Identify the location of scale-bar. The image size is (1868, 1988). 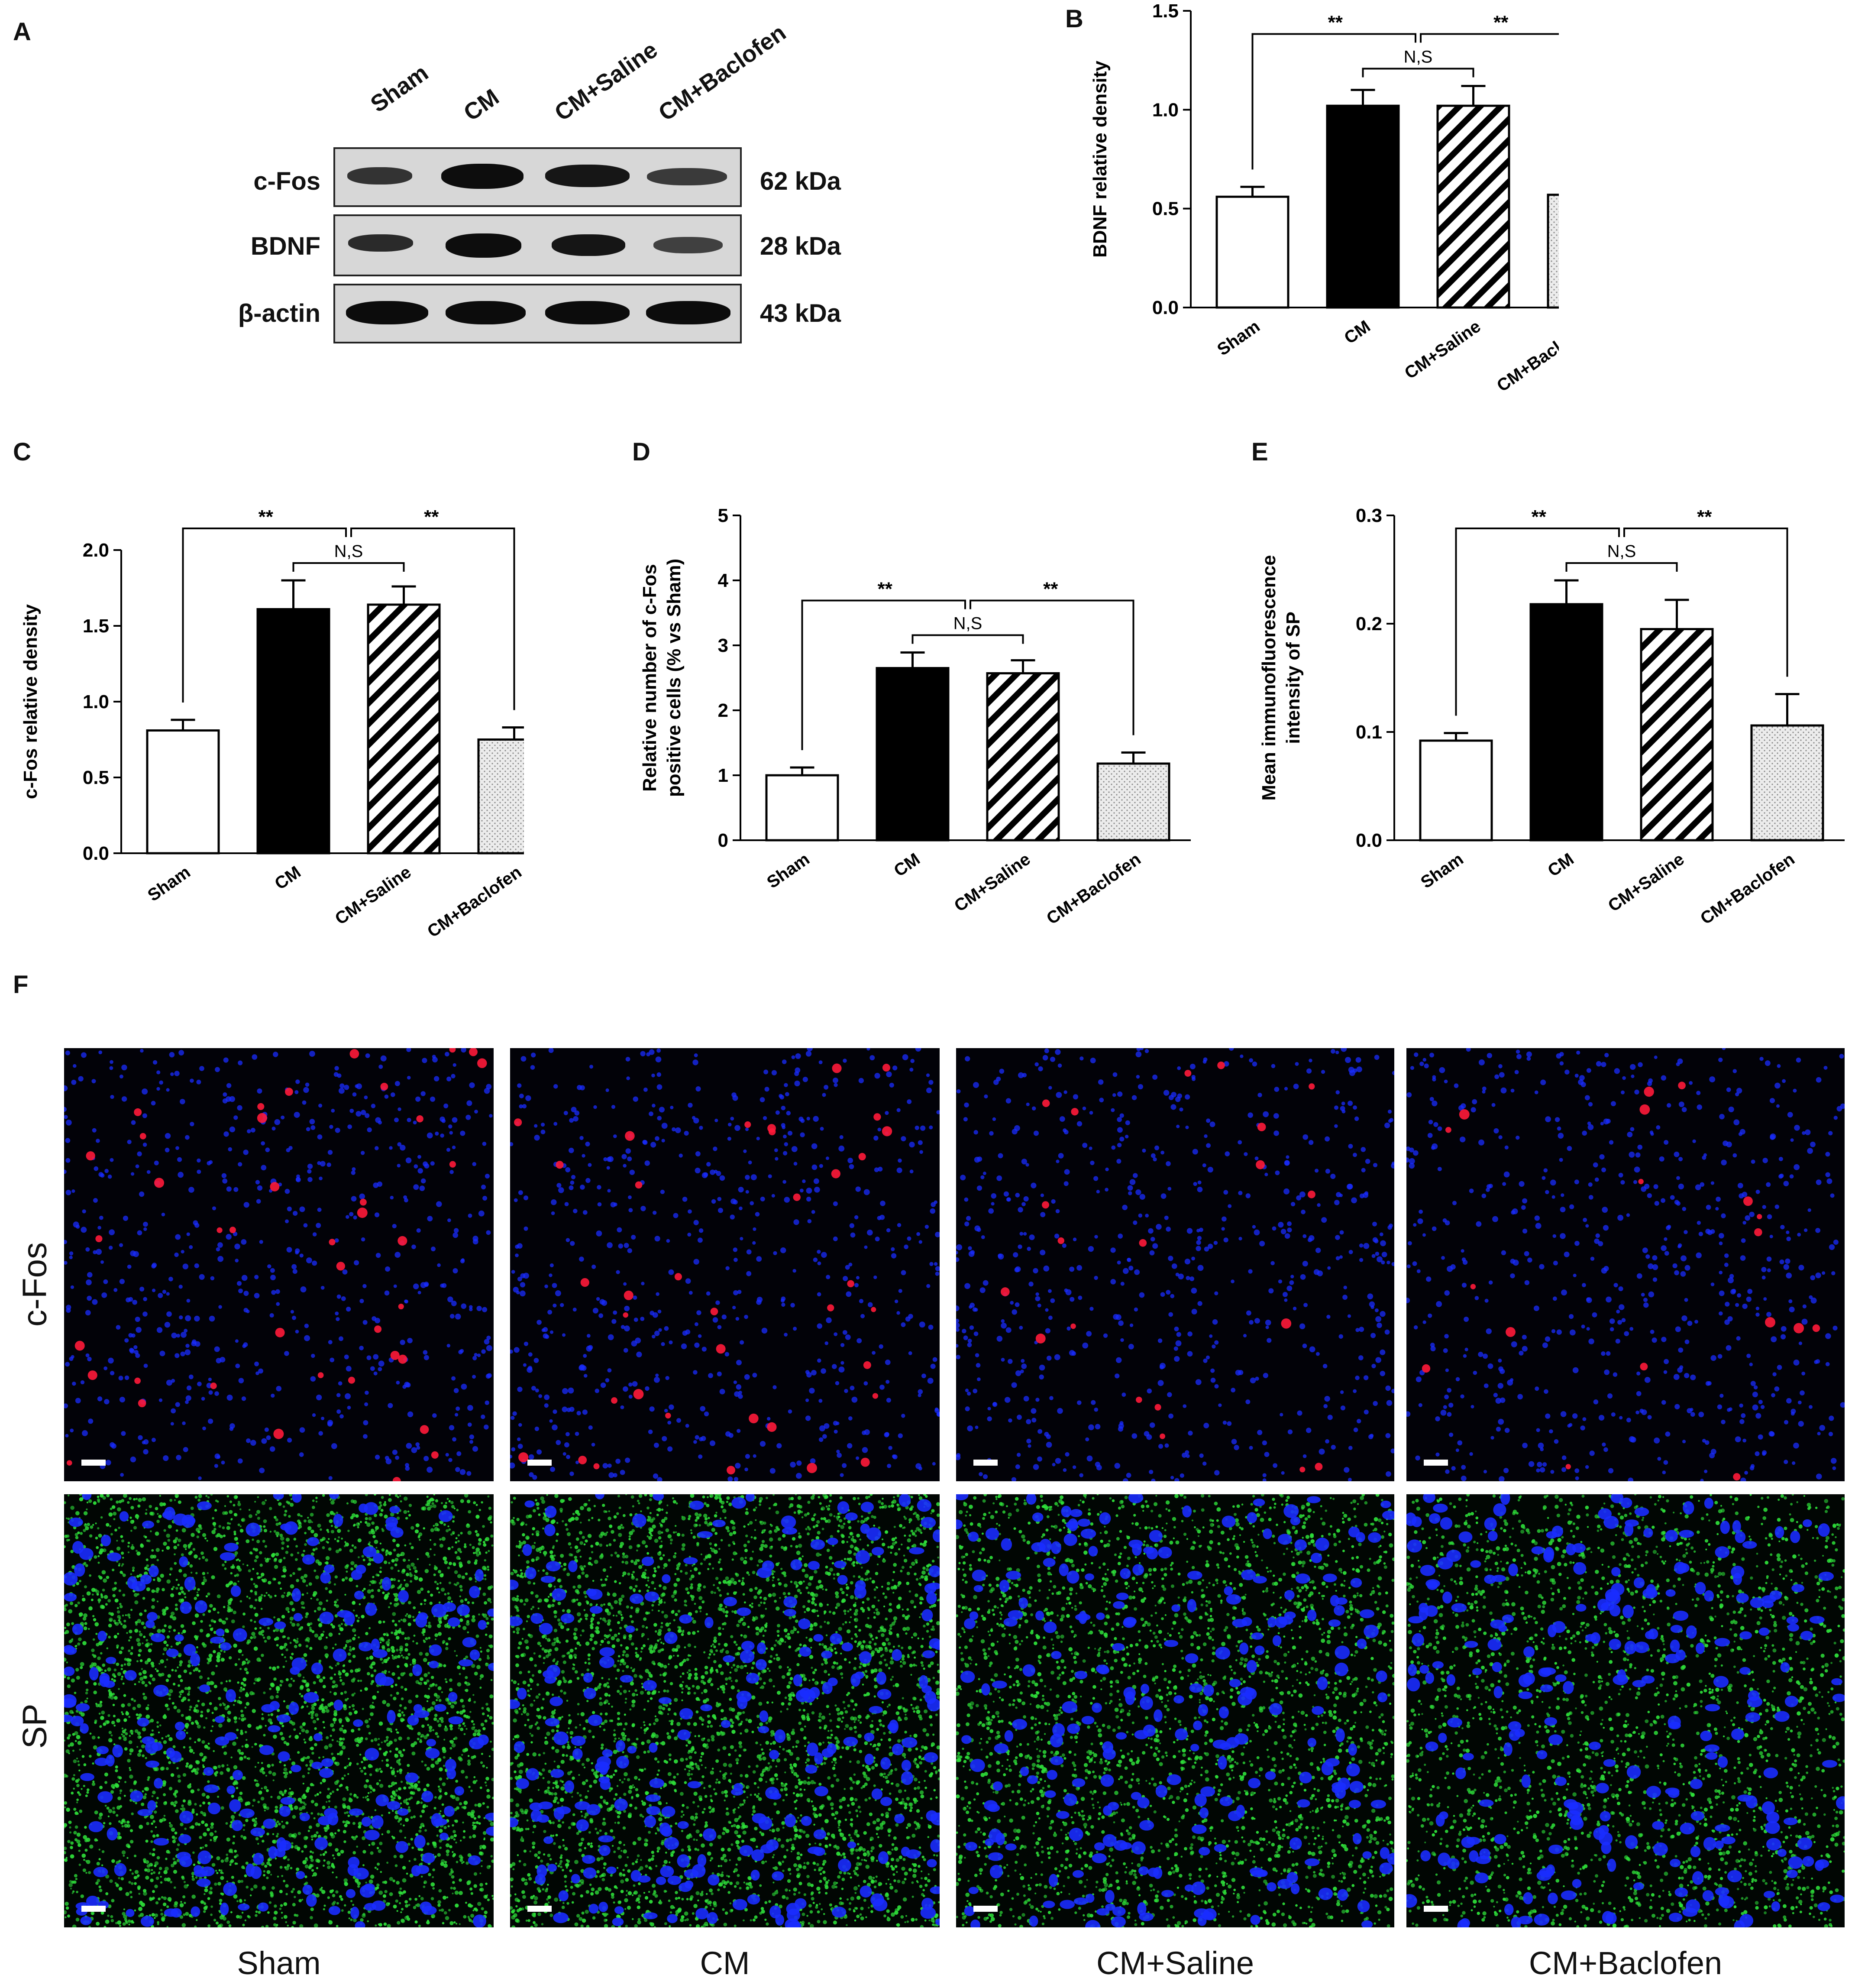
(985, 1463).